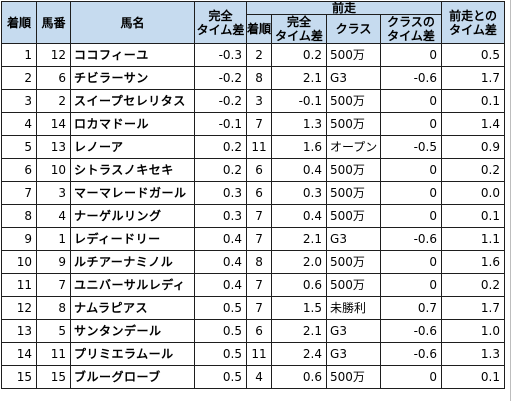  I want to click on cell-prev-time-diff: -0.1, so click(299, 101).